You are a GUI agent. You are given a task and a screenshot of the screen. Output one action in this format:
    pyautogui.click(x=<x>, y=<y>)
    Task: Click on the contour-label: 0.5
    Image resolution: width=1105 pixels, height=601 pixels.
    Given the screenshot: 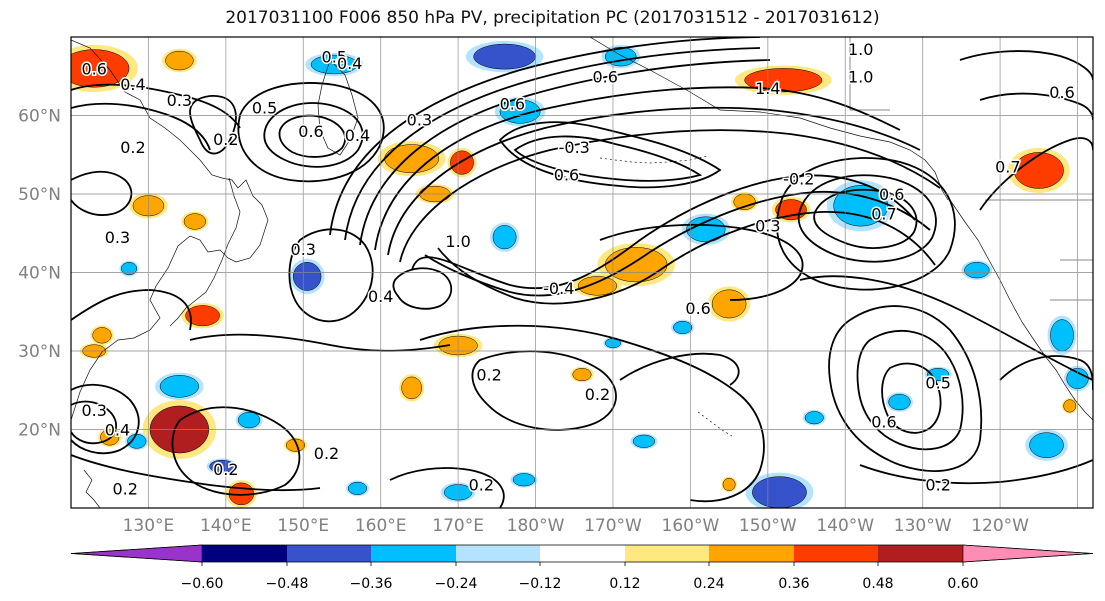 What is the action you would take?
    pyautogui.click(x=334, y=57)
    